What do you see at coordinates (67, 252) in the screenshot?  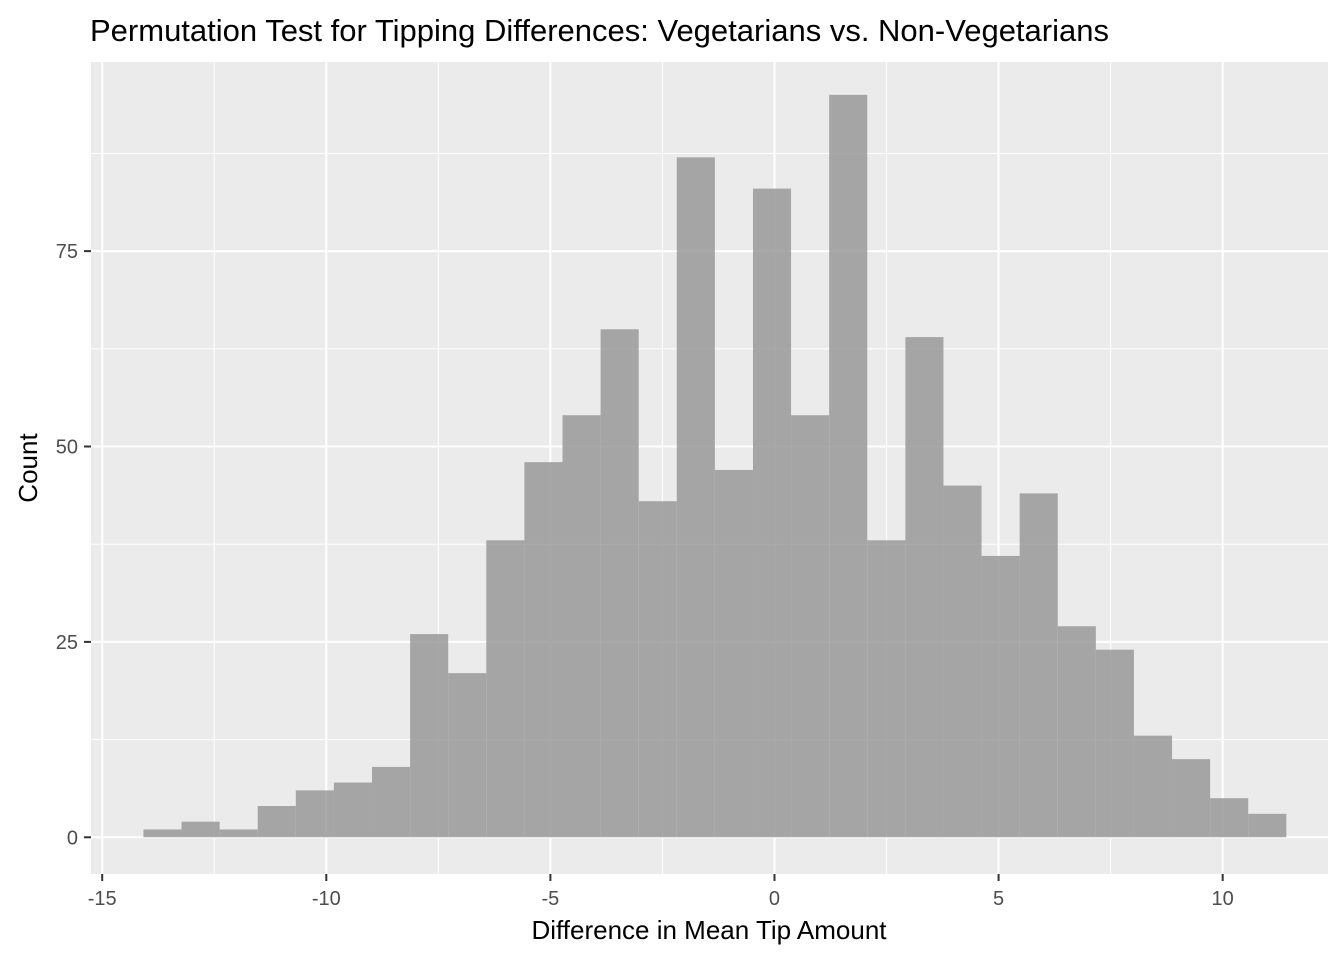 I see `y-tick-label: 75` at bounding box center [67, 252].